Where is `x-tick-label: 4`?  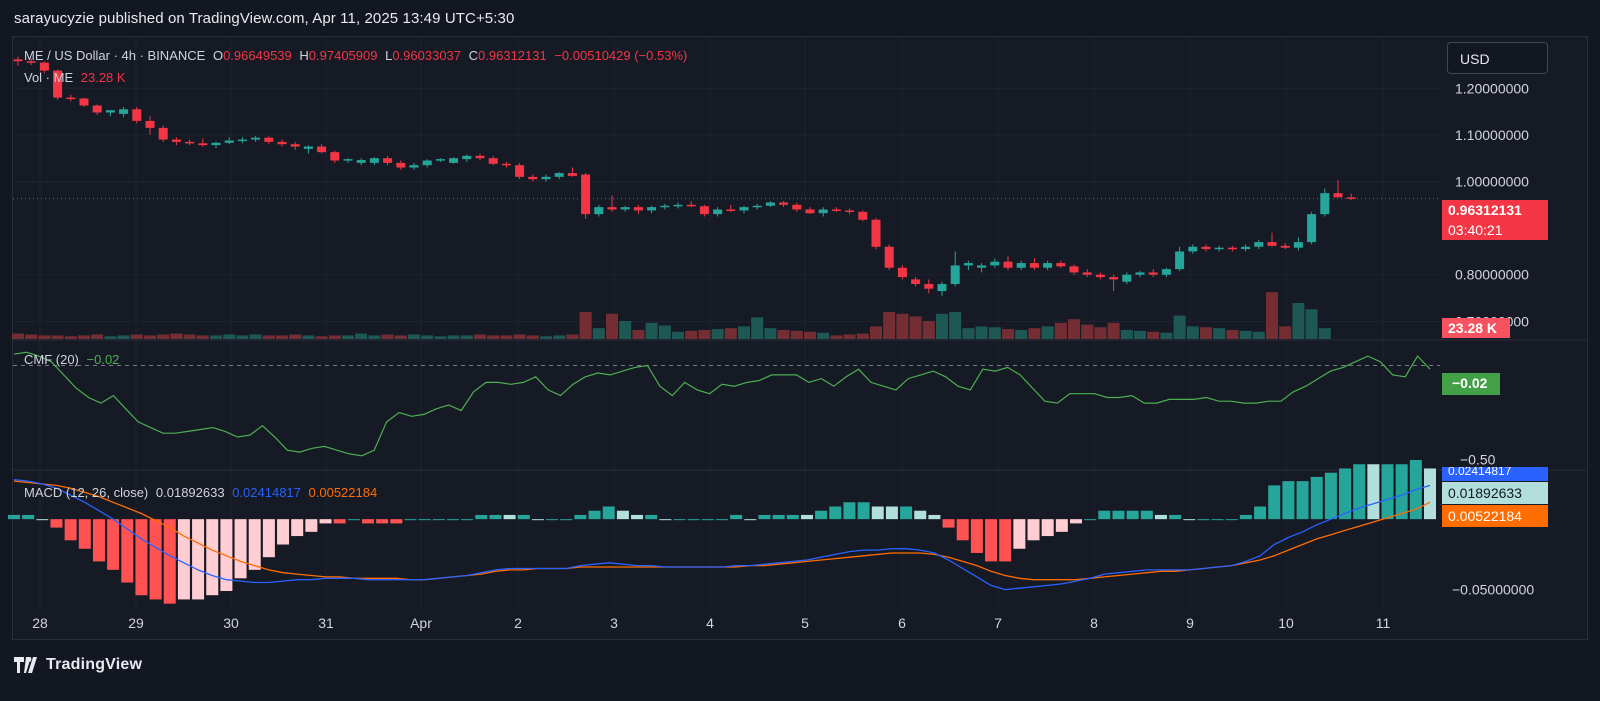 x-tick-label: 4 is located at coordinates (710, 623).